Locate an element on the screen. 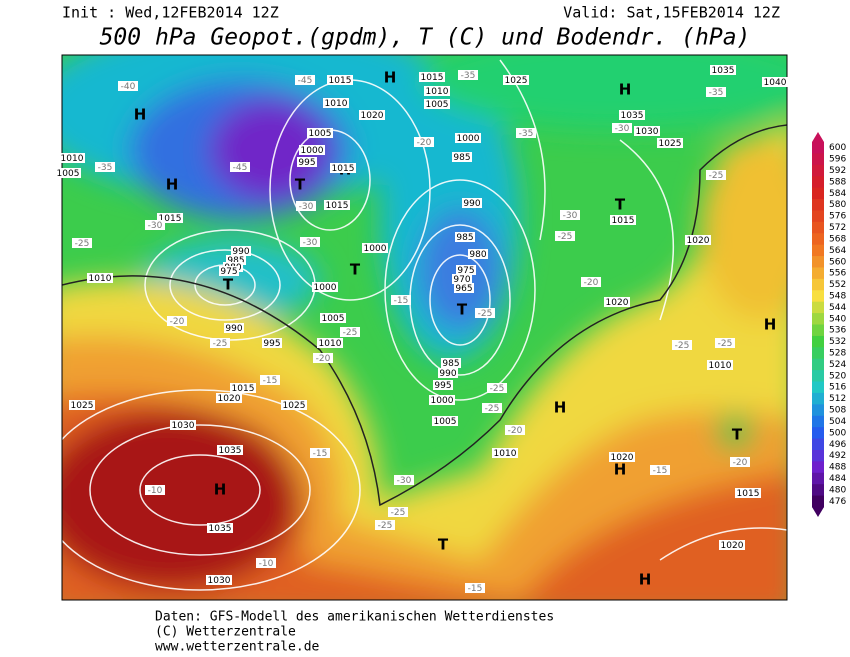  temperature-label: -10 is located at coordinates (266, 564).